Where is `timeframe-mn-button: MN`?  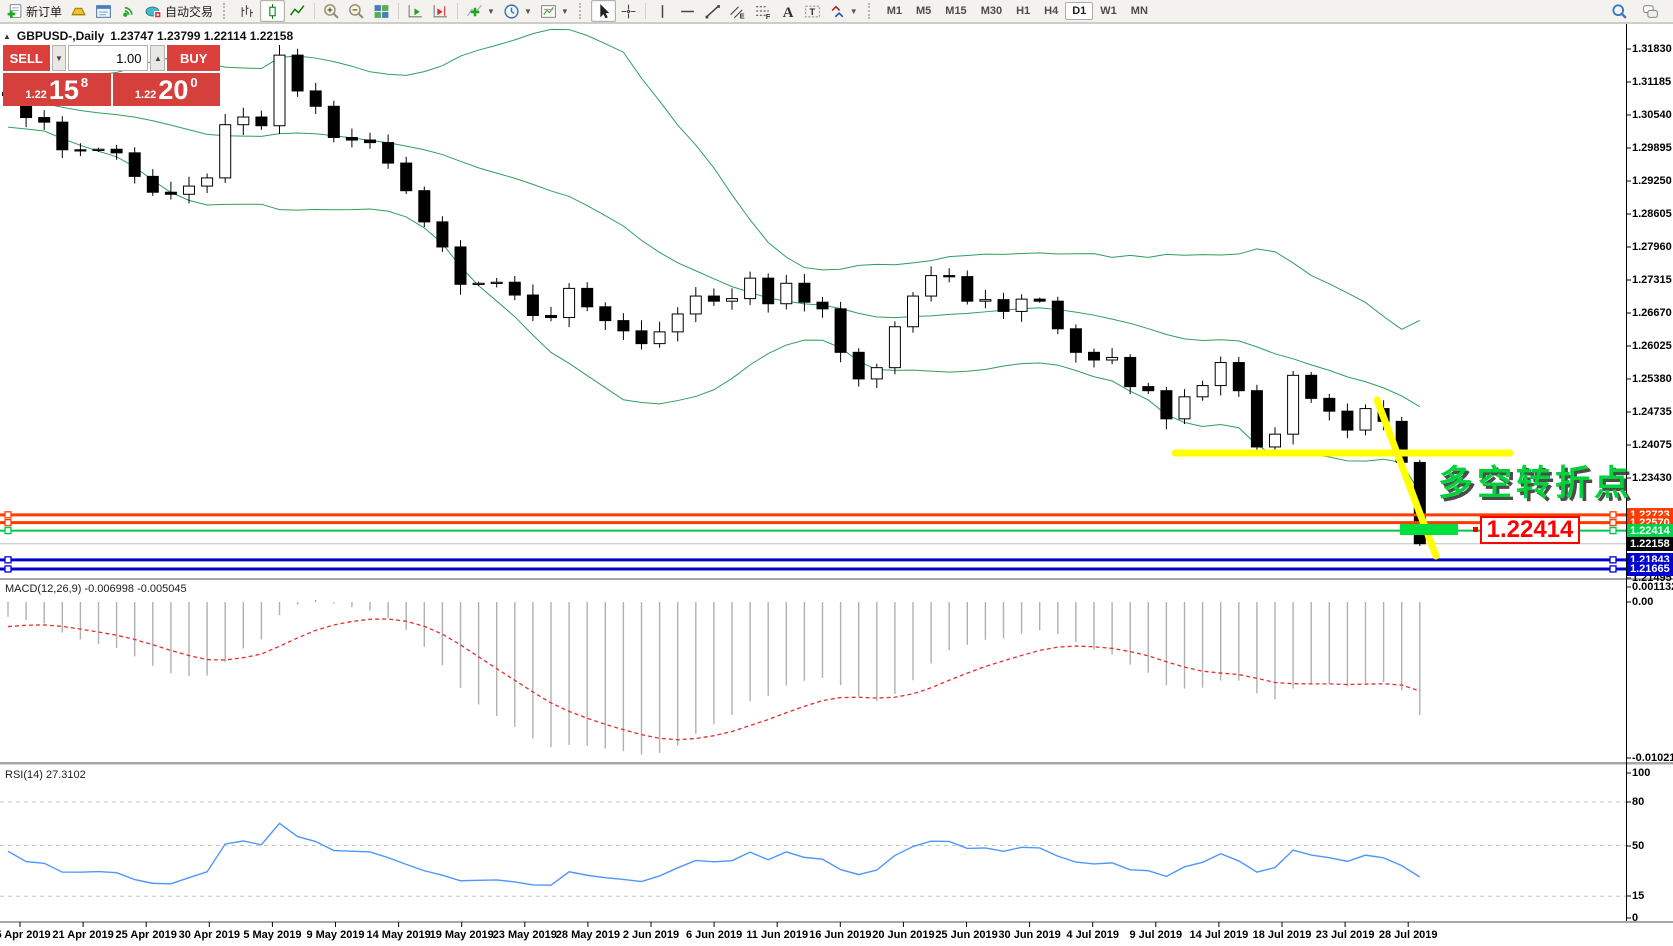
timeframe-mn-button: MN is located at coordinates (1139, 11).